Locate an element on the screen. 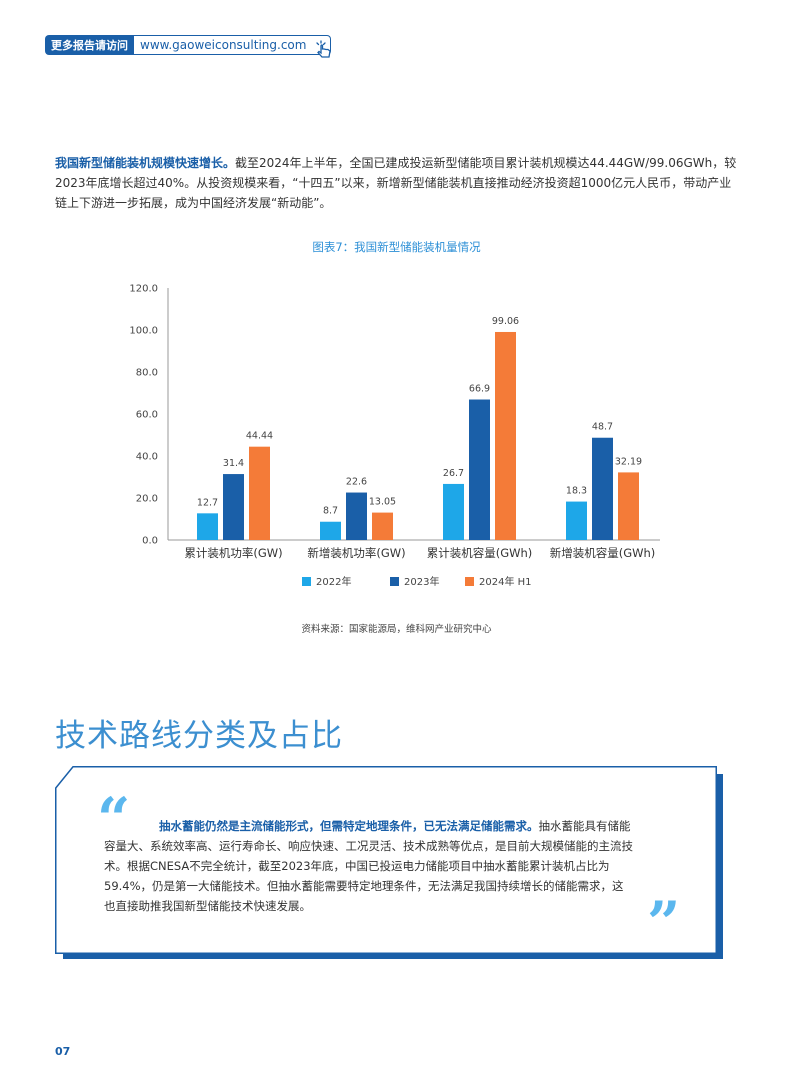  site-banner: 更多报告请访问 www.gaoweiconsulting.com is located at coordinates (188, 46).